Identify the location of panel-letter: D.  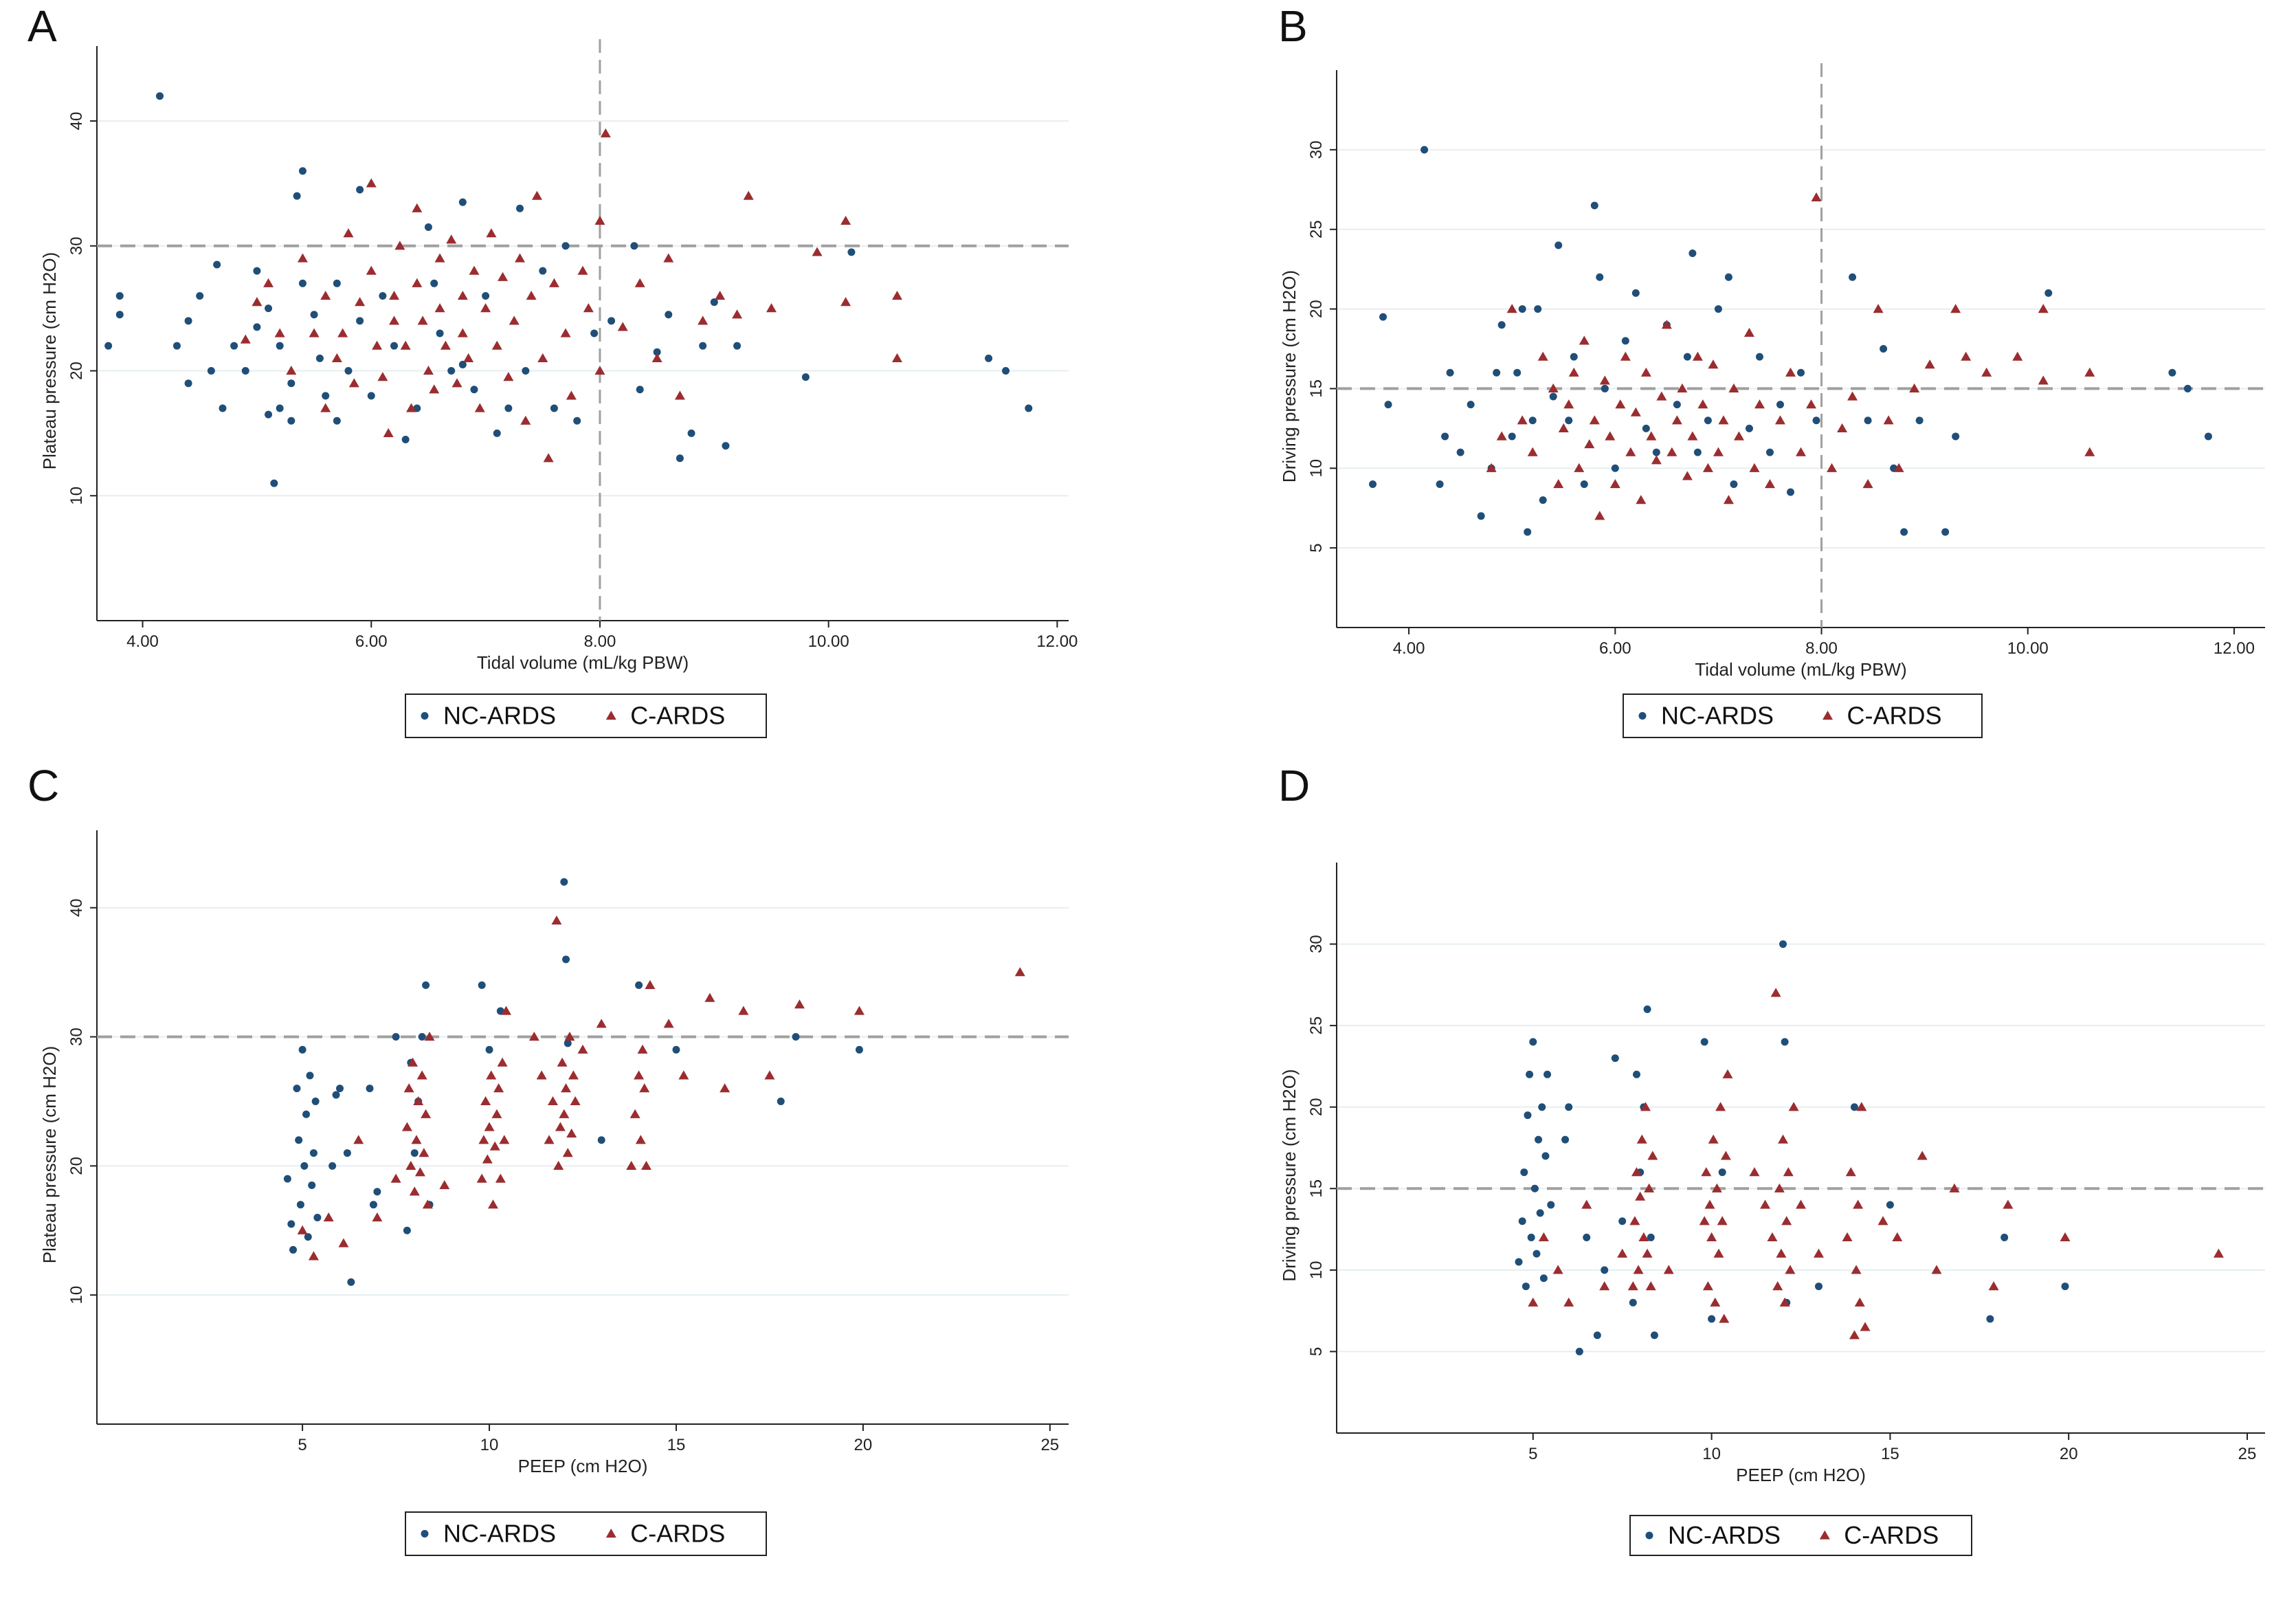
(1294, 785).